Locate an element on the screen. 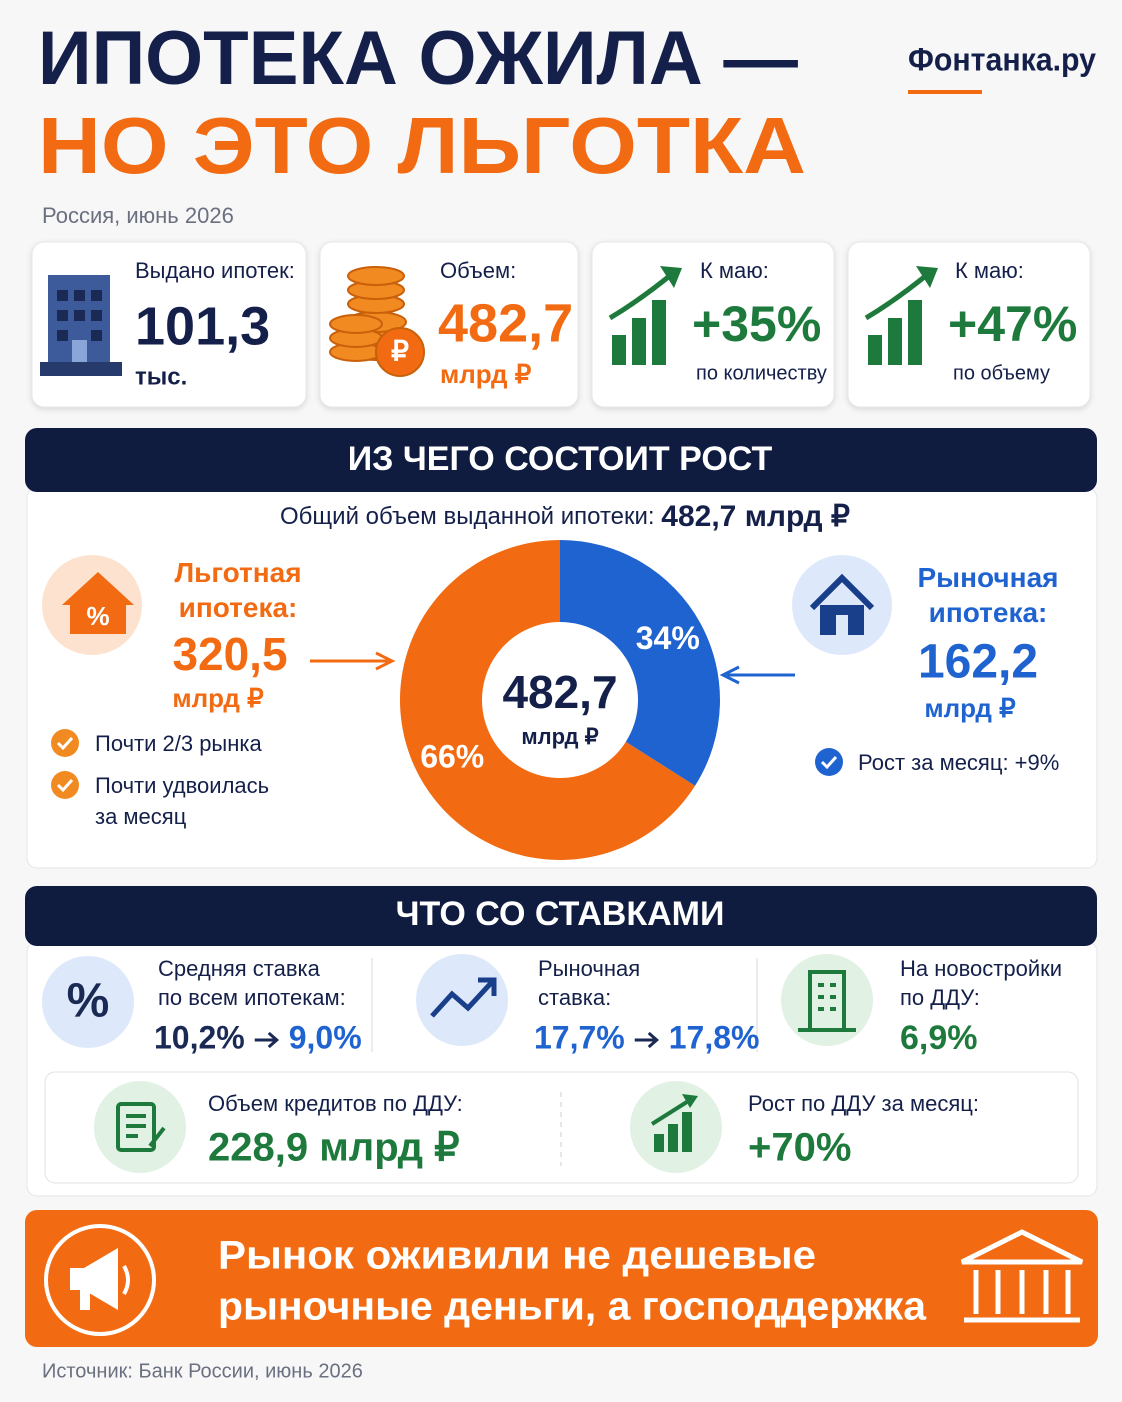 The image size is (1122, 1402). segment-label: Рыночная ипотека: is located at coordinates (988, 595).